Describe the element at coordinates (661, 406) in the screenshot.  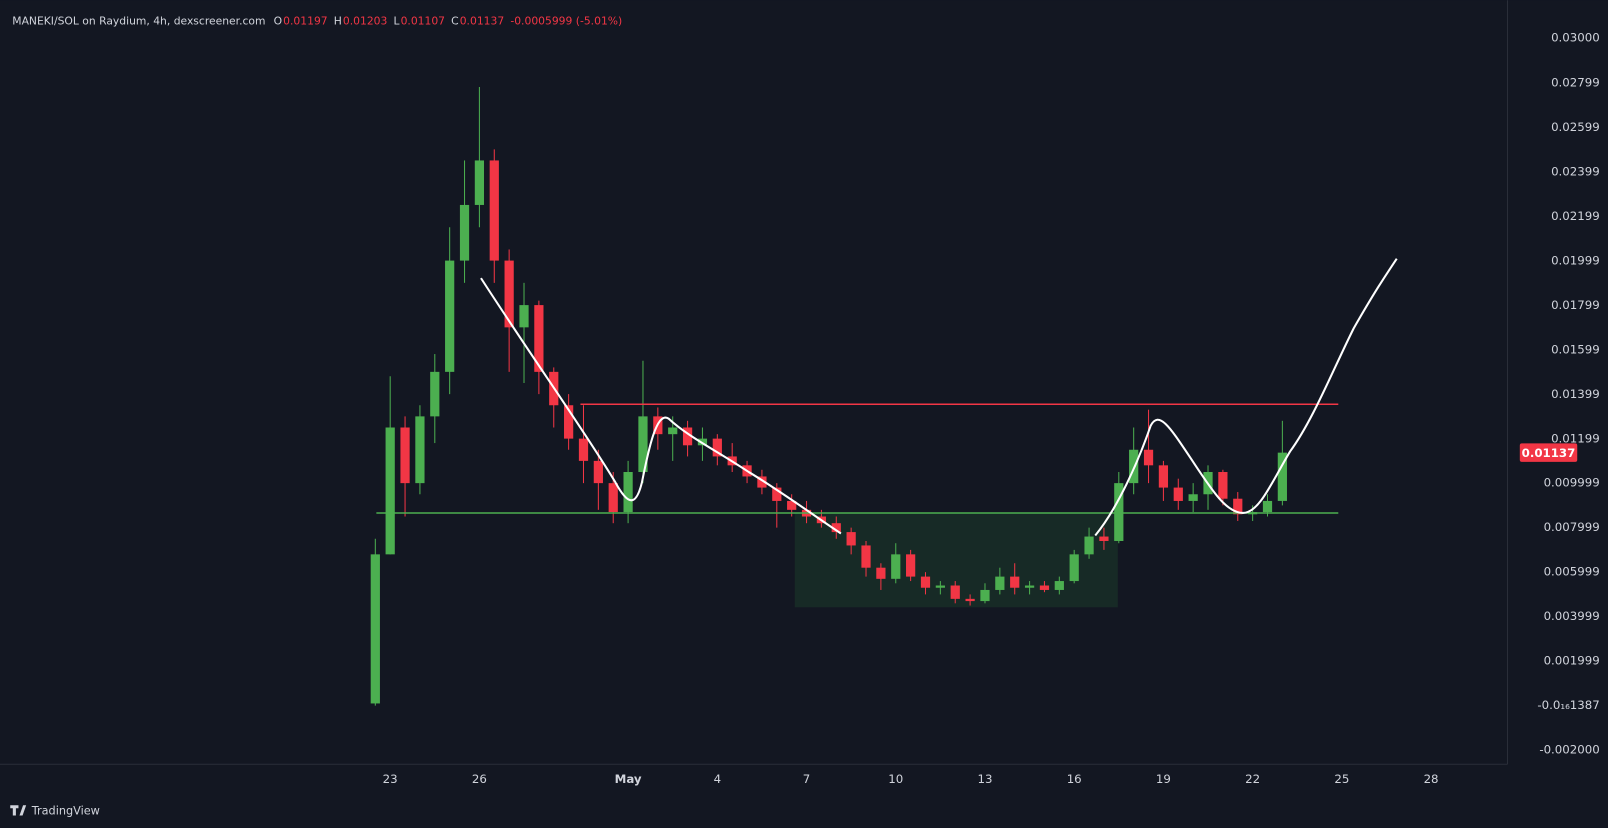
I see `trend-drawing` at that location.